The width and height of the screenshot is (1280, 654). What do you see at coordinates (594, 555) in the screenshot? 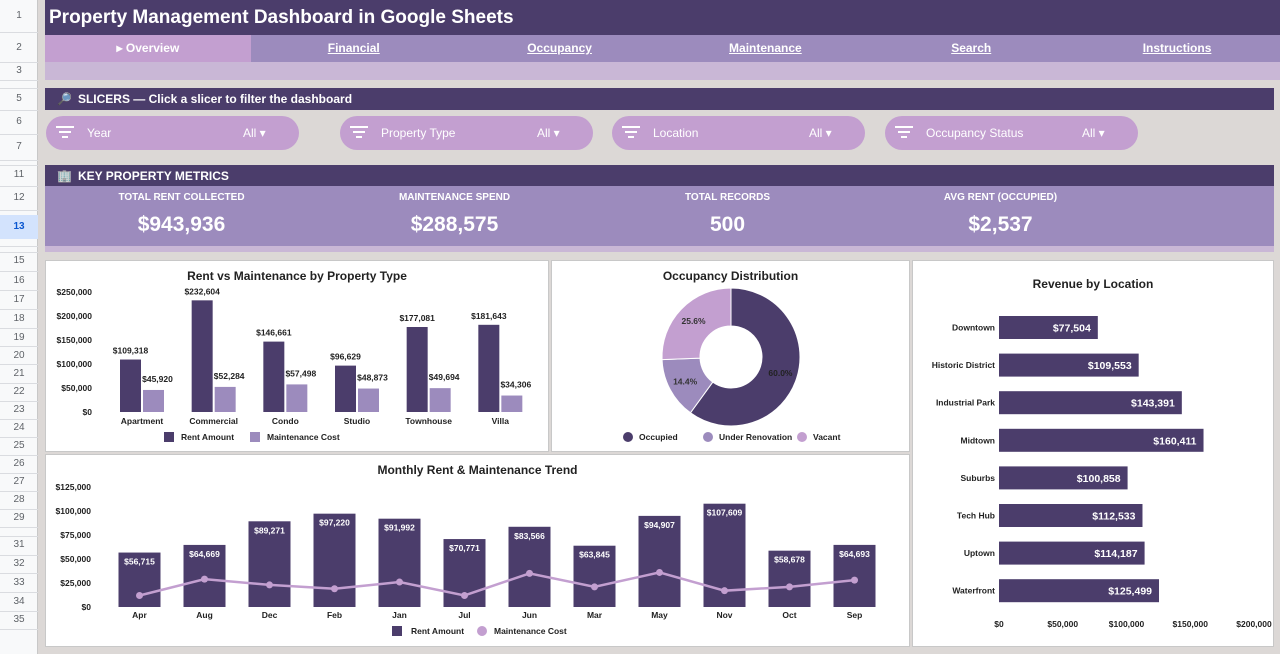
I see `data-label: $63,845` at bounding box center [594, 555].